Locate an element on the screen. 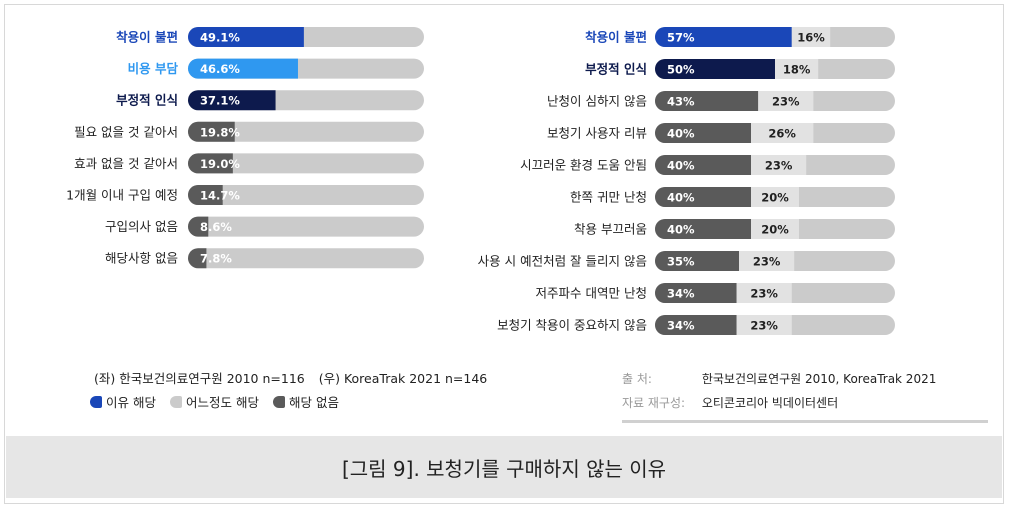 Image resolution: width=1010 pixels, height=509 pixels. legend-item-na: 해당 없음 is located at coordinates (305, 401).